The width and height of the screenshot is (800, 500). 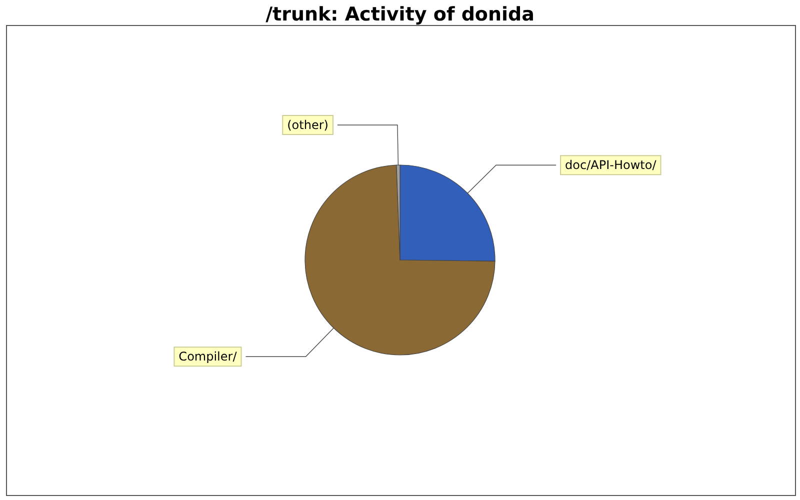 What do you see at coordinates (611, 165) in the screenshot?
I see `slice-label: doc/API-Howto/` at bounding box center [611, 165].